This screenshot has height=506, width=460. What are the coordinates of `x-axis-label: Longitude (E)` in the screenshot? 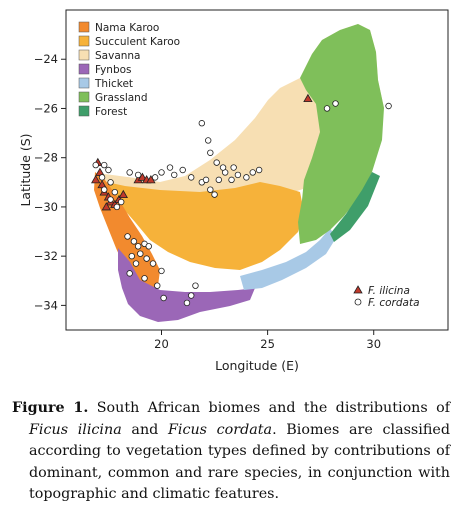 It's located at (257, 365).